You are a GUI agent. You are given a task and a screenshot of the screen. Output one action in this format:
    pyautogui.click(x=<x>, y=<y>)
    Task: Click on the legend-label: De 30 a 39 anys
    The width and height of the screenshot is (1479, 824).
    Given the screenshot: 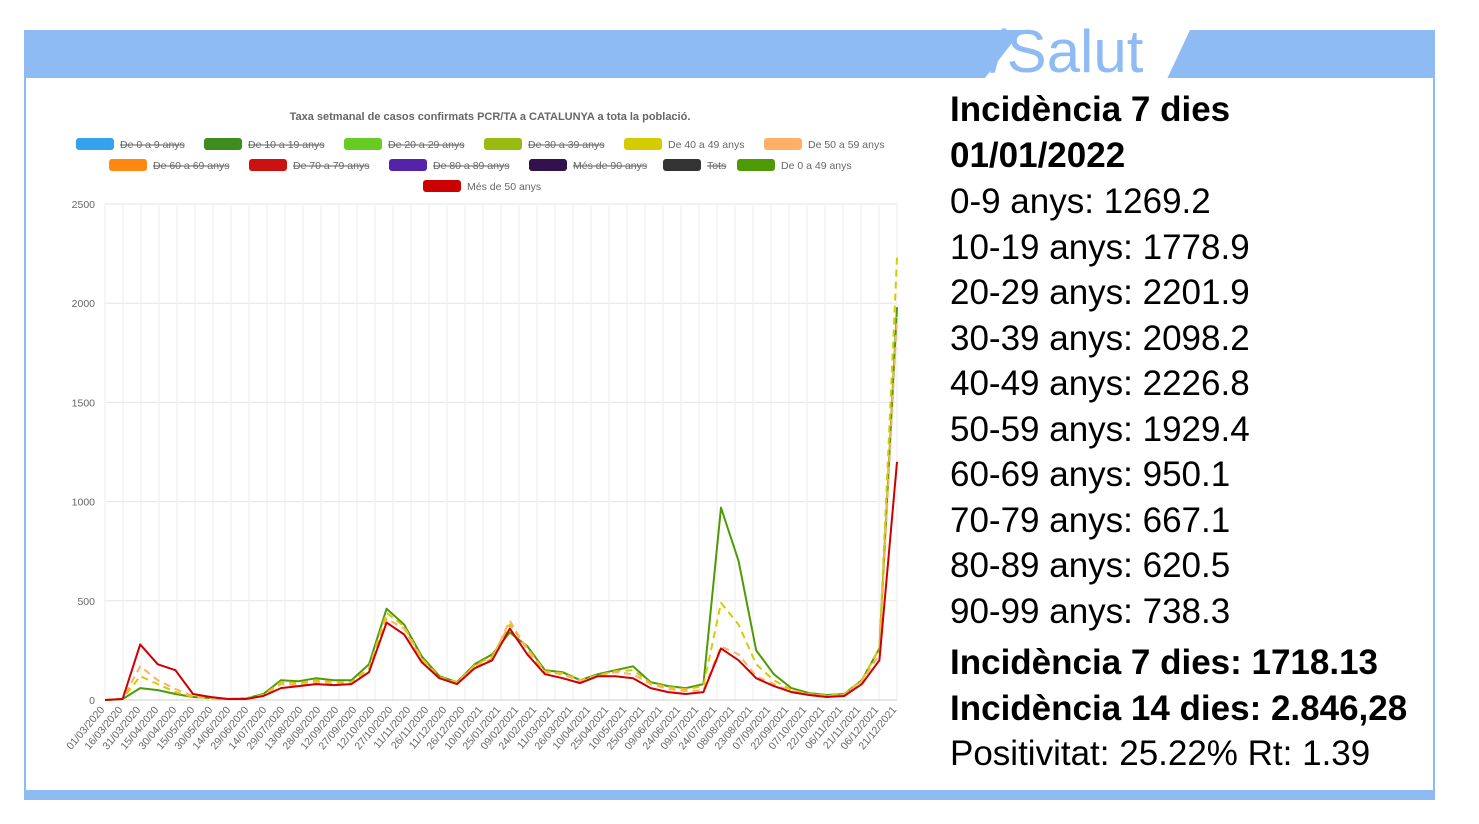 What is the action you would take?
    pyautogui.click(x=566, y=145)
    